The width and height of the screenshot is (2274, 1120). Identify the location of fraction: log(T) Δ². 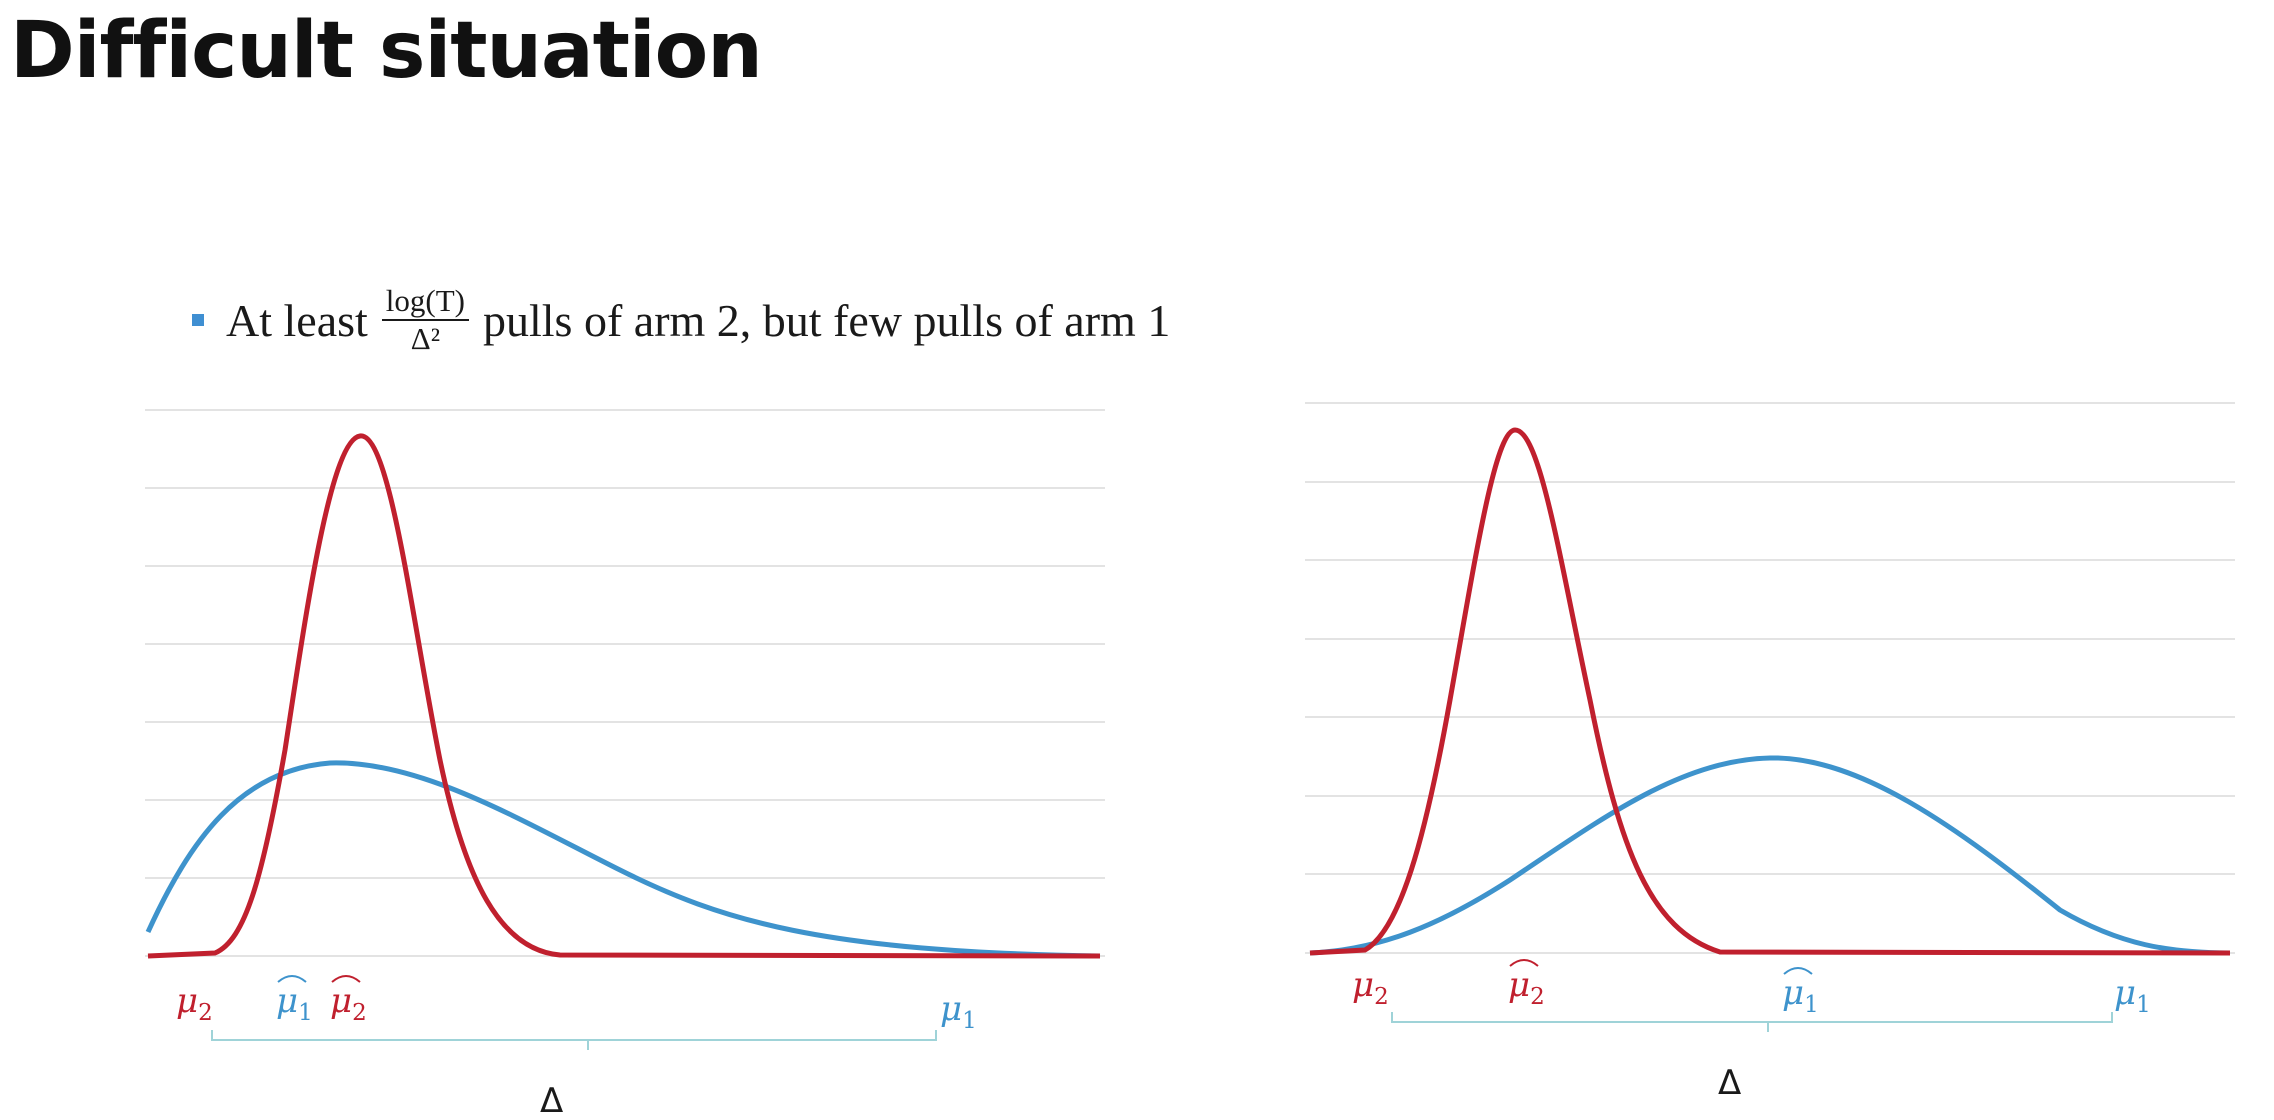
(425, 319).